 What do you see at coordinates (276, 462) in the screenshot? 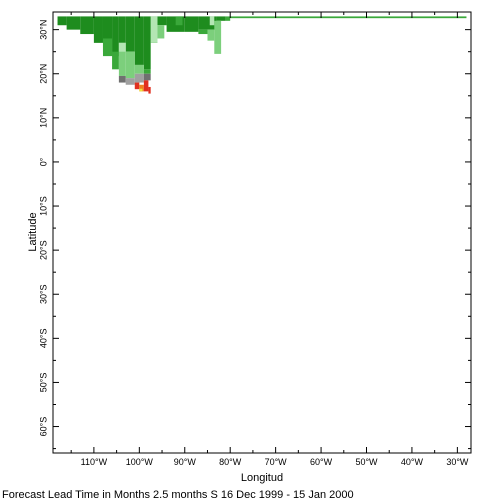
I see `x-tick-label: 70°W` at bounding box center [276, 462].